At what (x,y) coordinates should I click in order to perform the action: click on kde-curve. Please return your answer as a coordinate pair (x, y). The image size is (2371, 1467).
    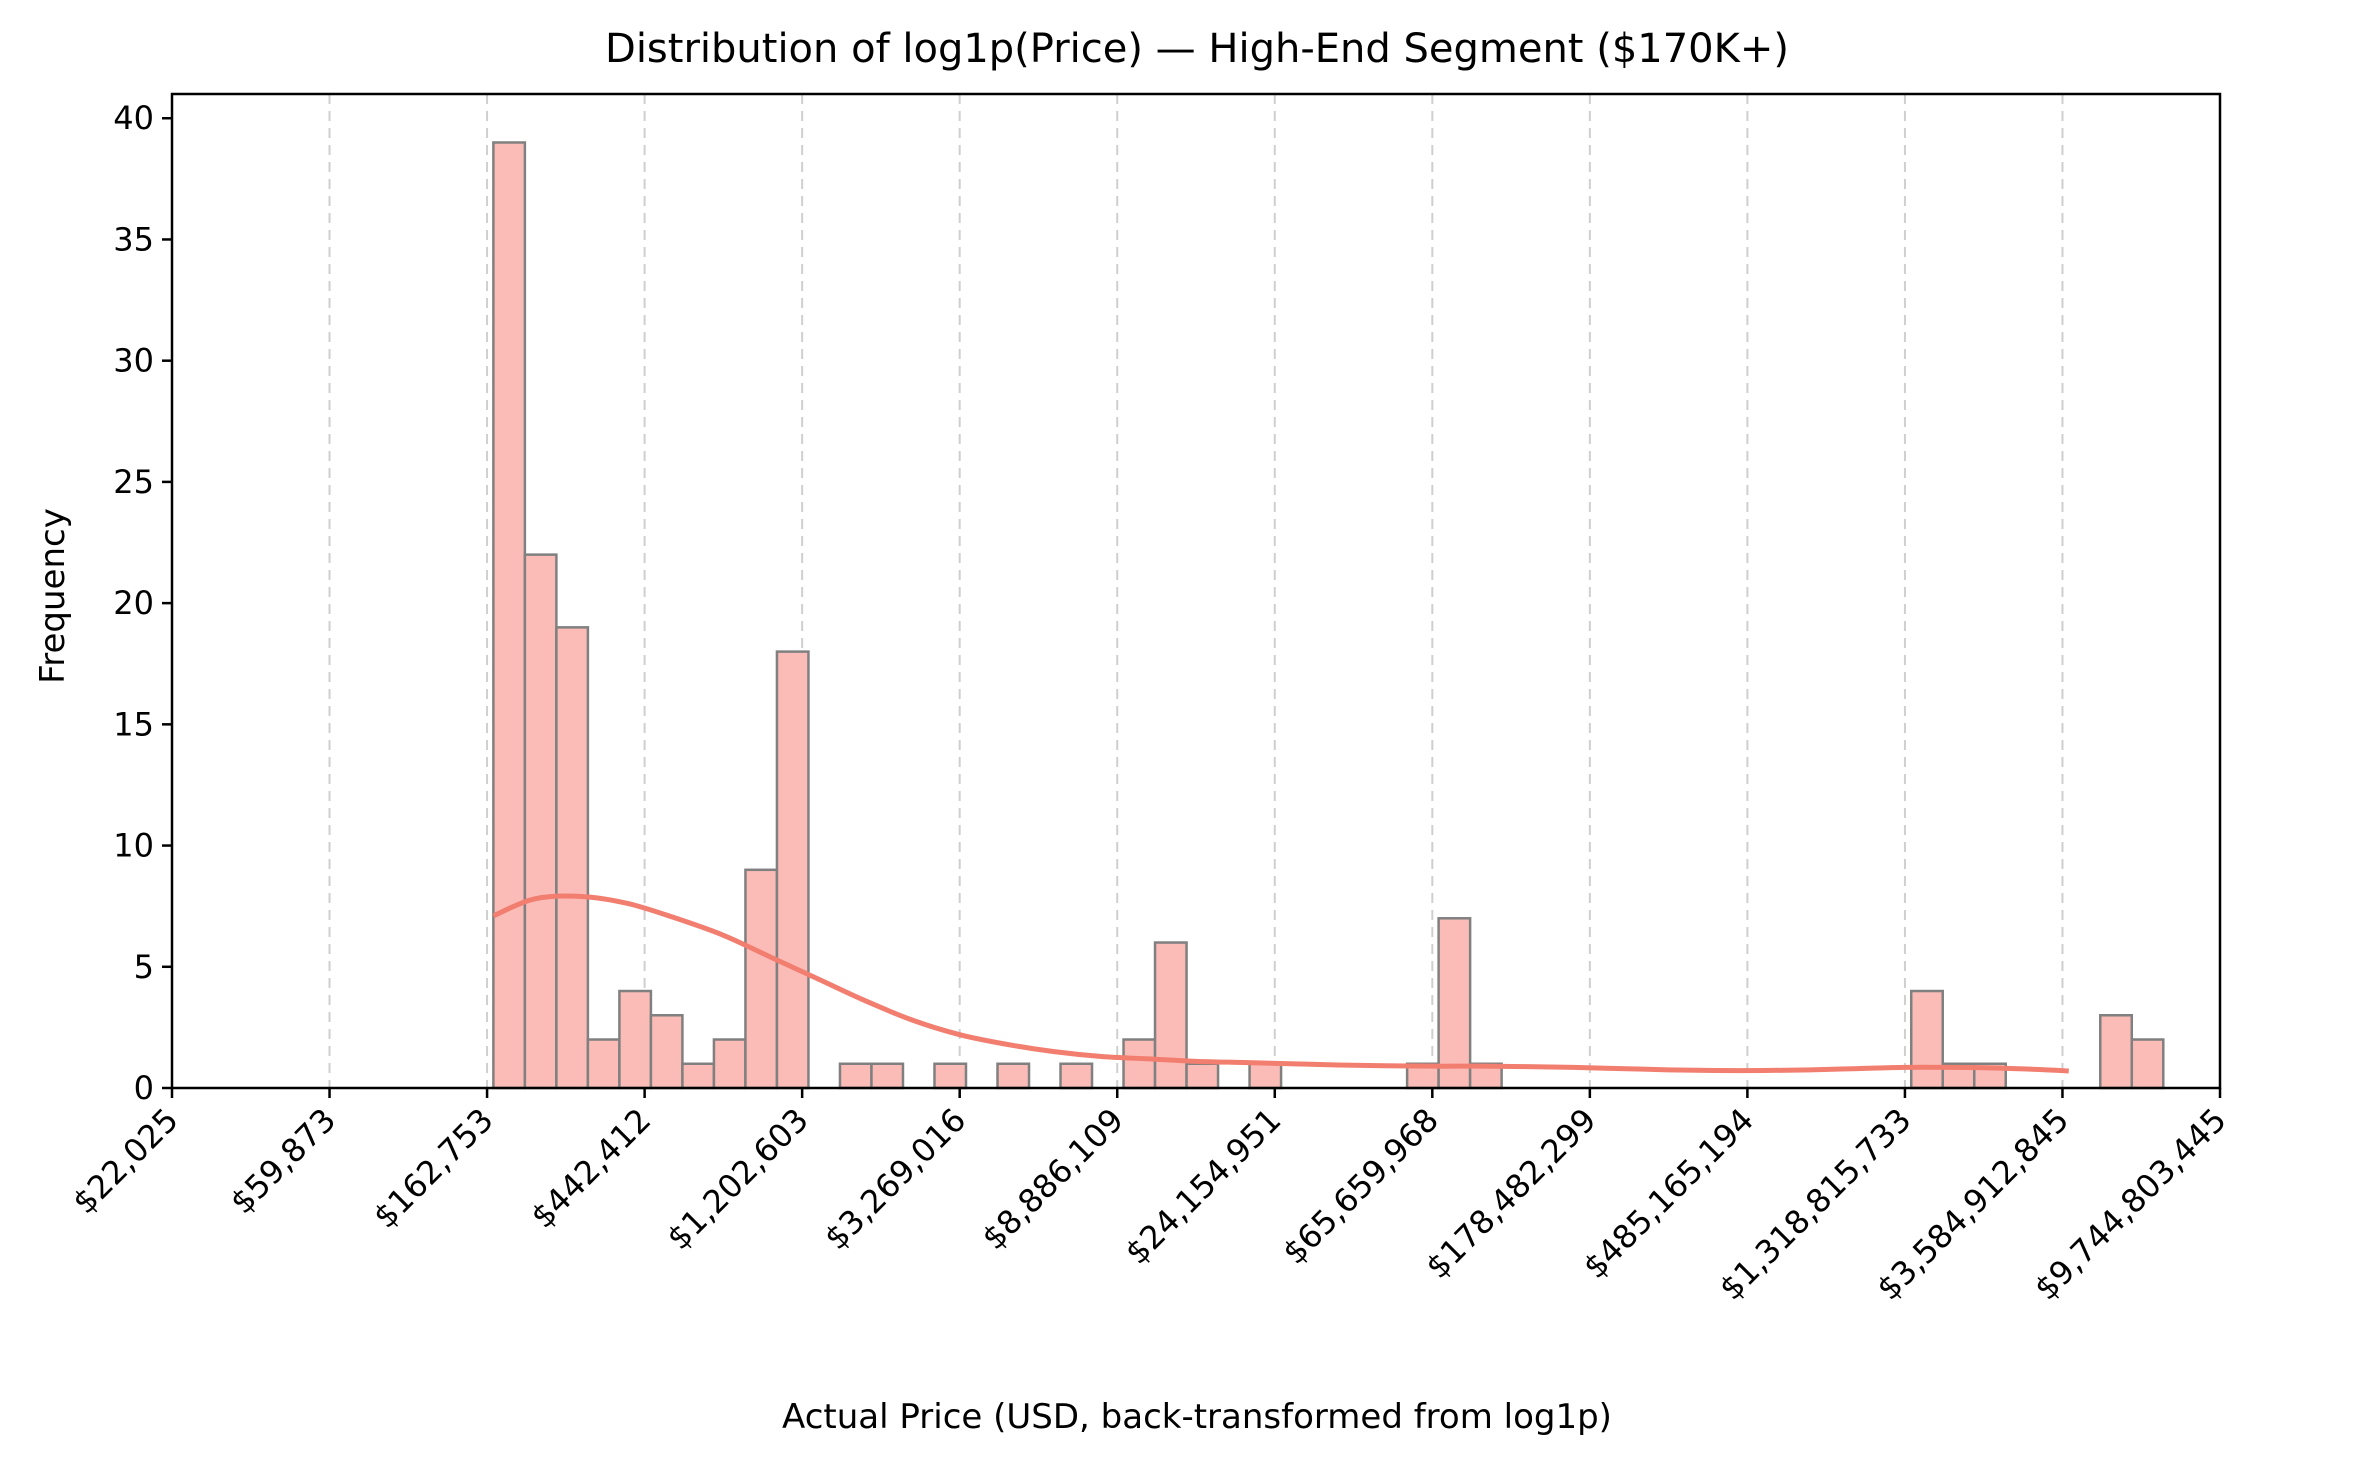
    Looking at the image, I should click on (1280, 983).